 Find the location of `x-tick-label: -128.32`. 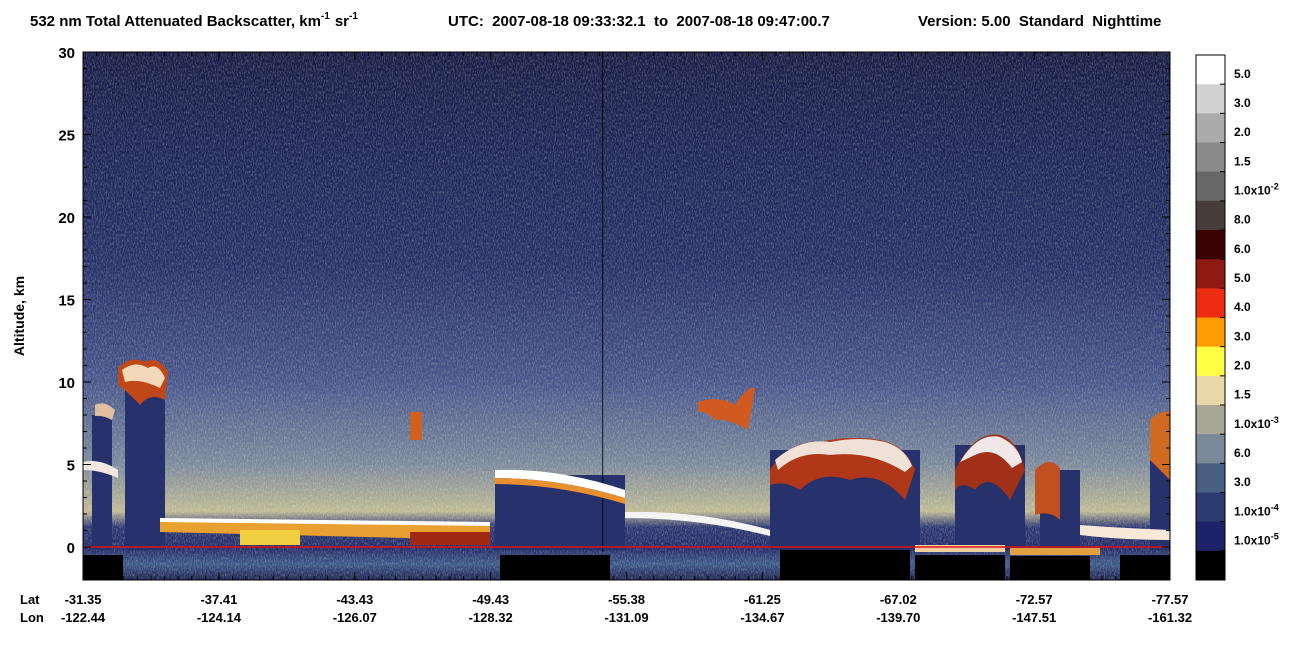

x-tick-label: -128.32 is located at coordinates (491, 617).